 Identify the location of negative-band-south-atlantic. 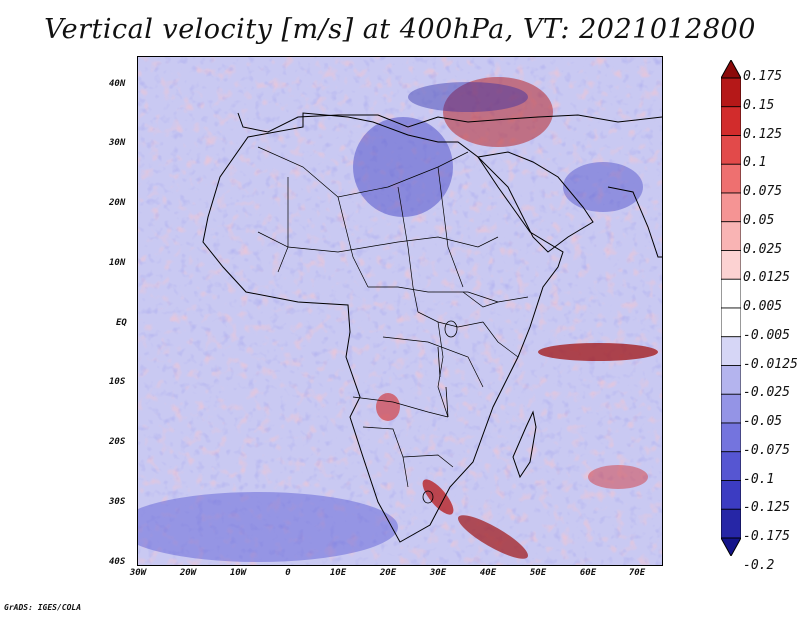
(268, 527).